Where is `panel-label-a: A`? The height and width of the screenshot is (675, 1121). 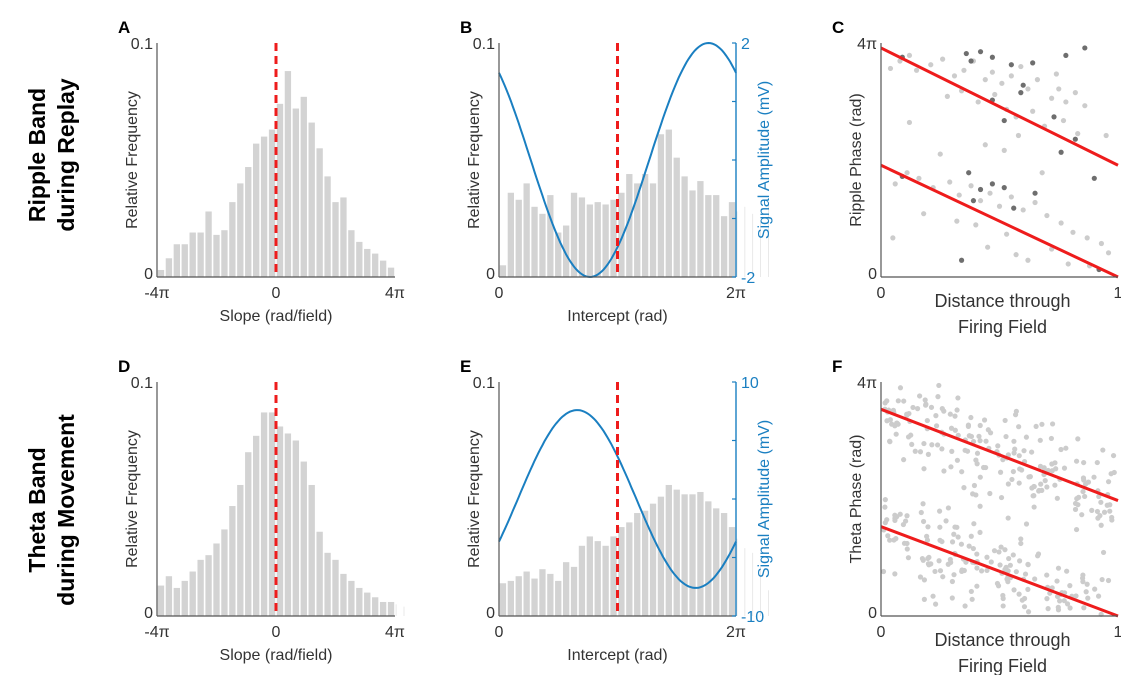 panel-label-a: A is located at coordinates (124, 27).